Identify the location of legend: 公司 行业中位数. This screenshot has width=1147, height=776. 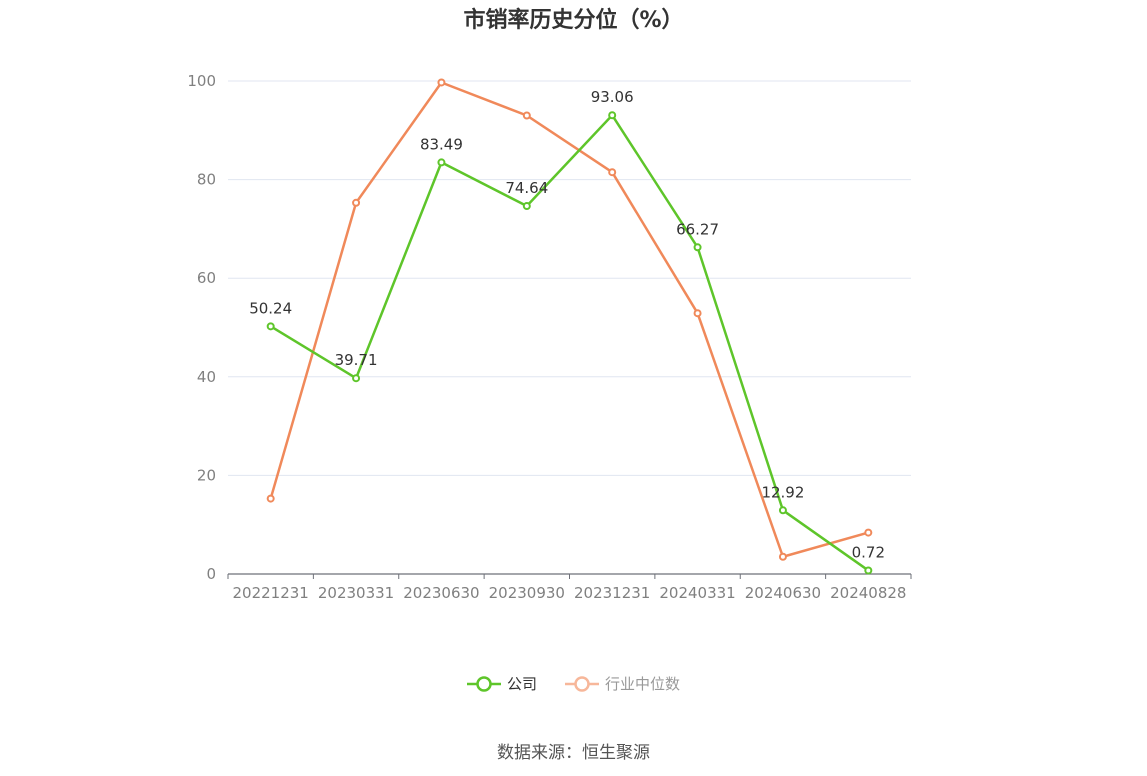
(573, 683).